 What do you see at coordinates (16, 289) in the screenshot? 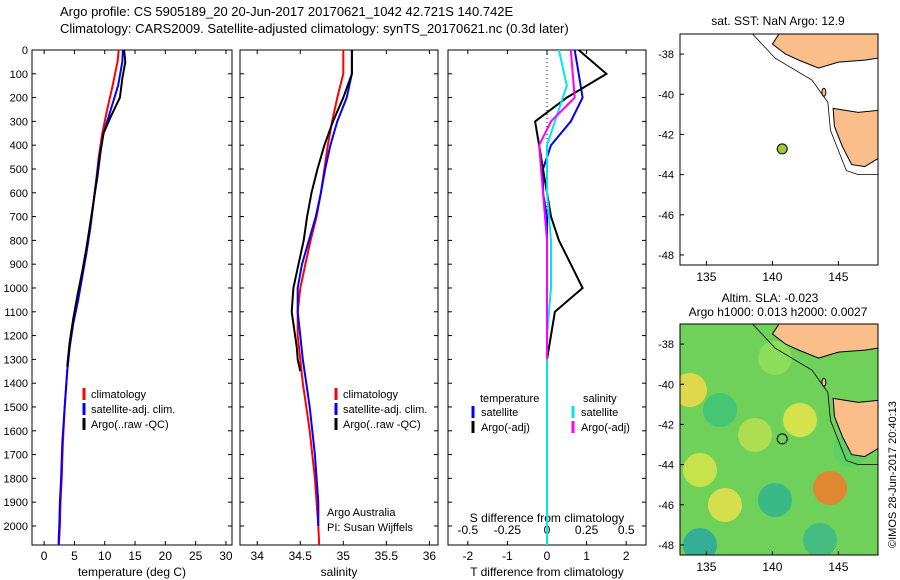
I see `y-tick-label: 1000` at bounding box center [16, 289].